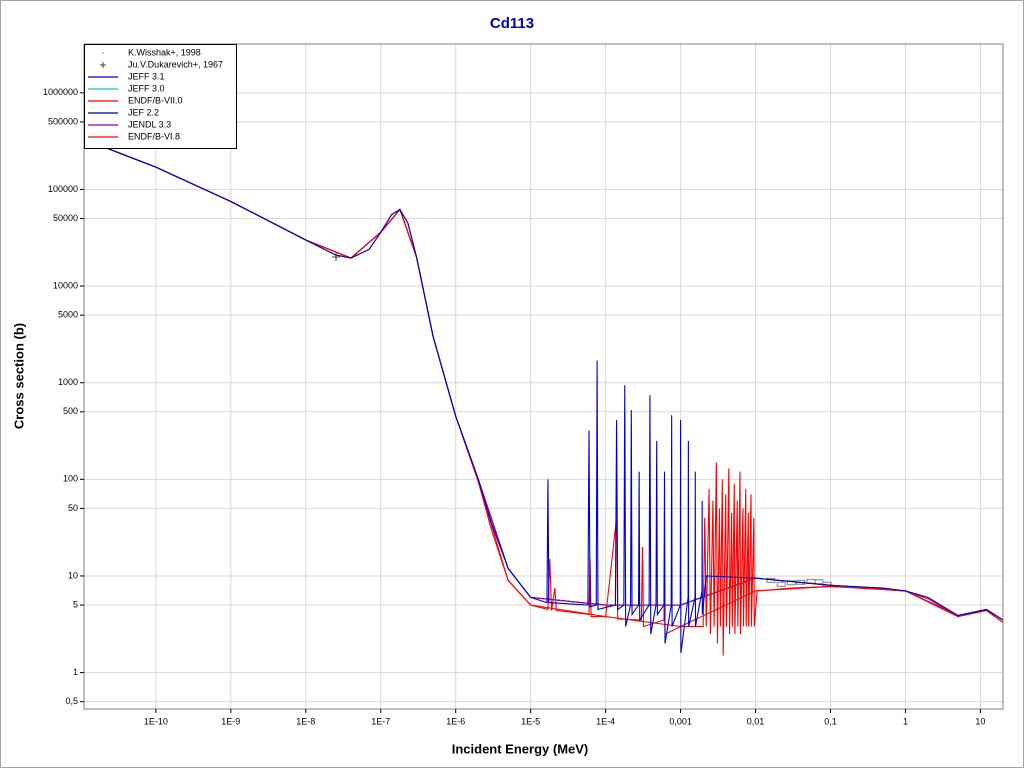 The width and height of the screenshot is (1024, 768). Describe the element at coordinates (146, 76) in the screenshot. I see `legend-label: JEFF 3.1` at that location.